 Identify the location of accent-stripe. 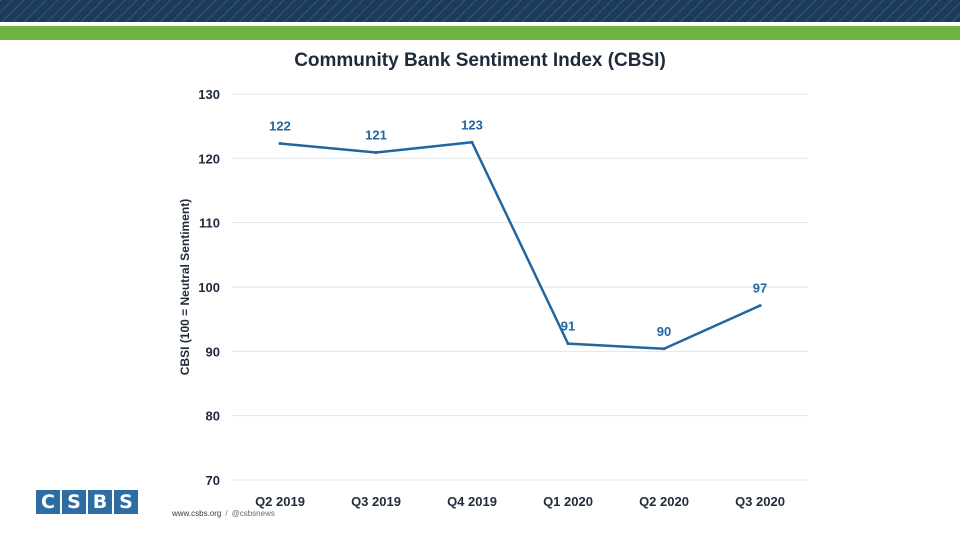
(480, 33).